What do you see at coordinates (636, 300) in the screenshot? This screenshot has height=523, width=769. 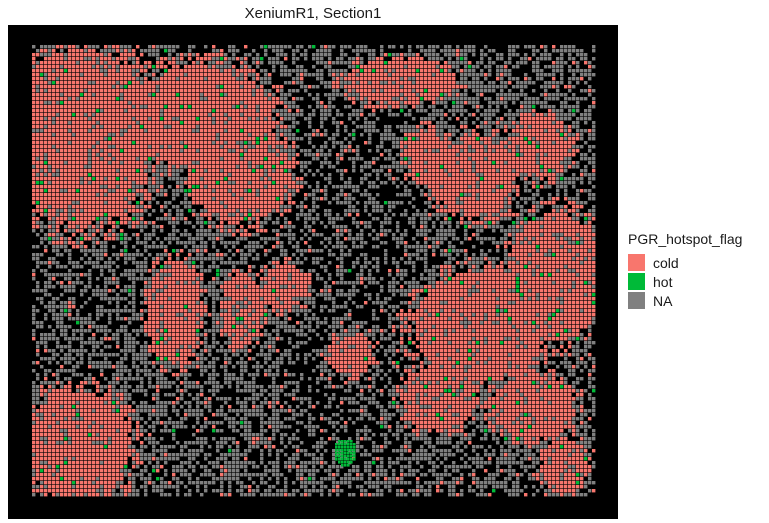 I see `legend-key-na` at bounding box center [636, 300].